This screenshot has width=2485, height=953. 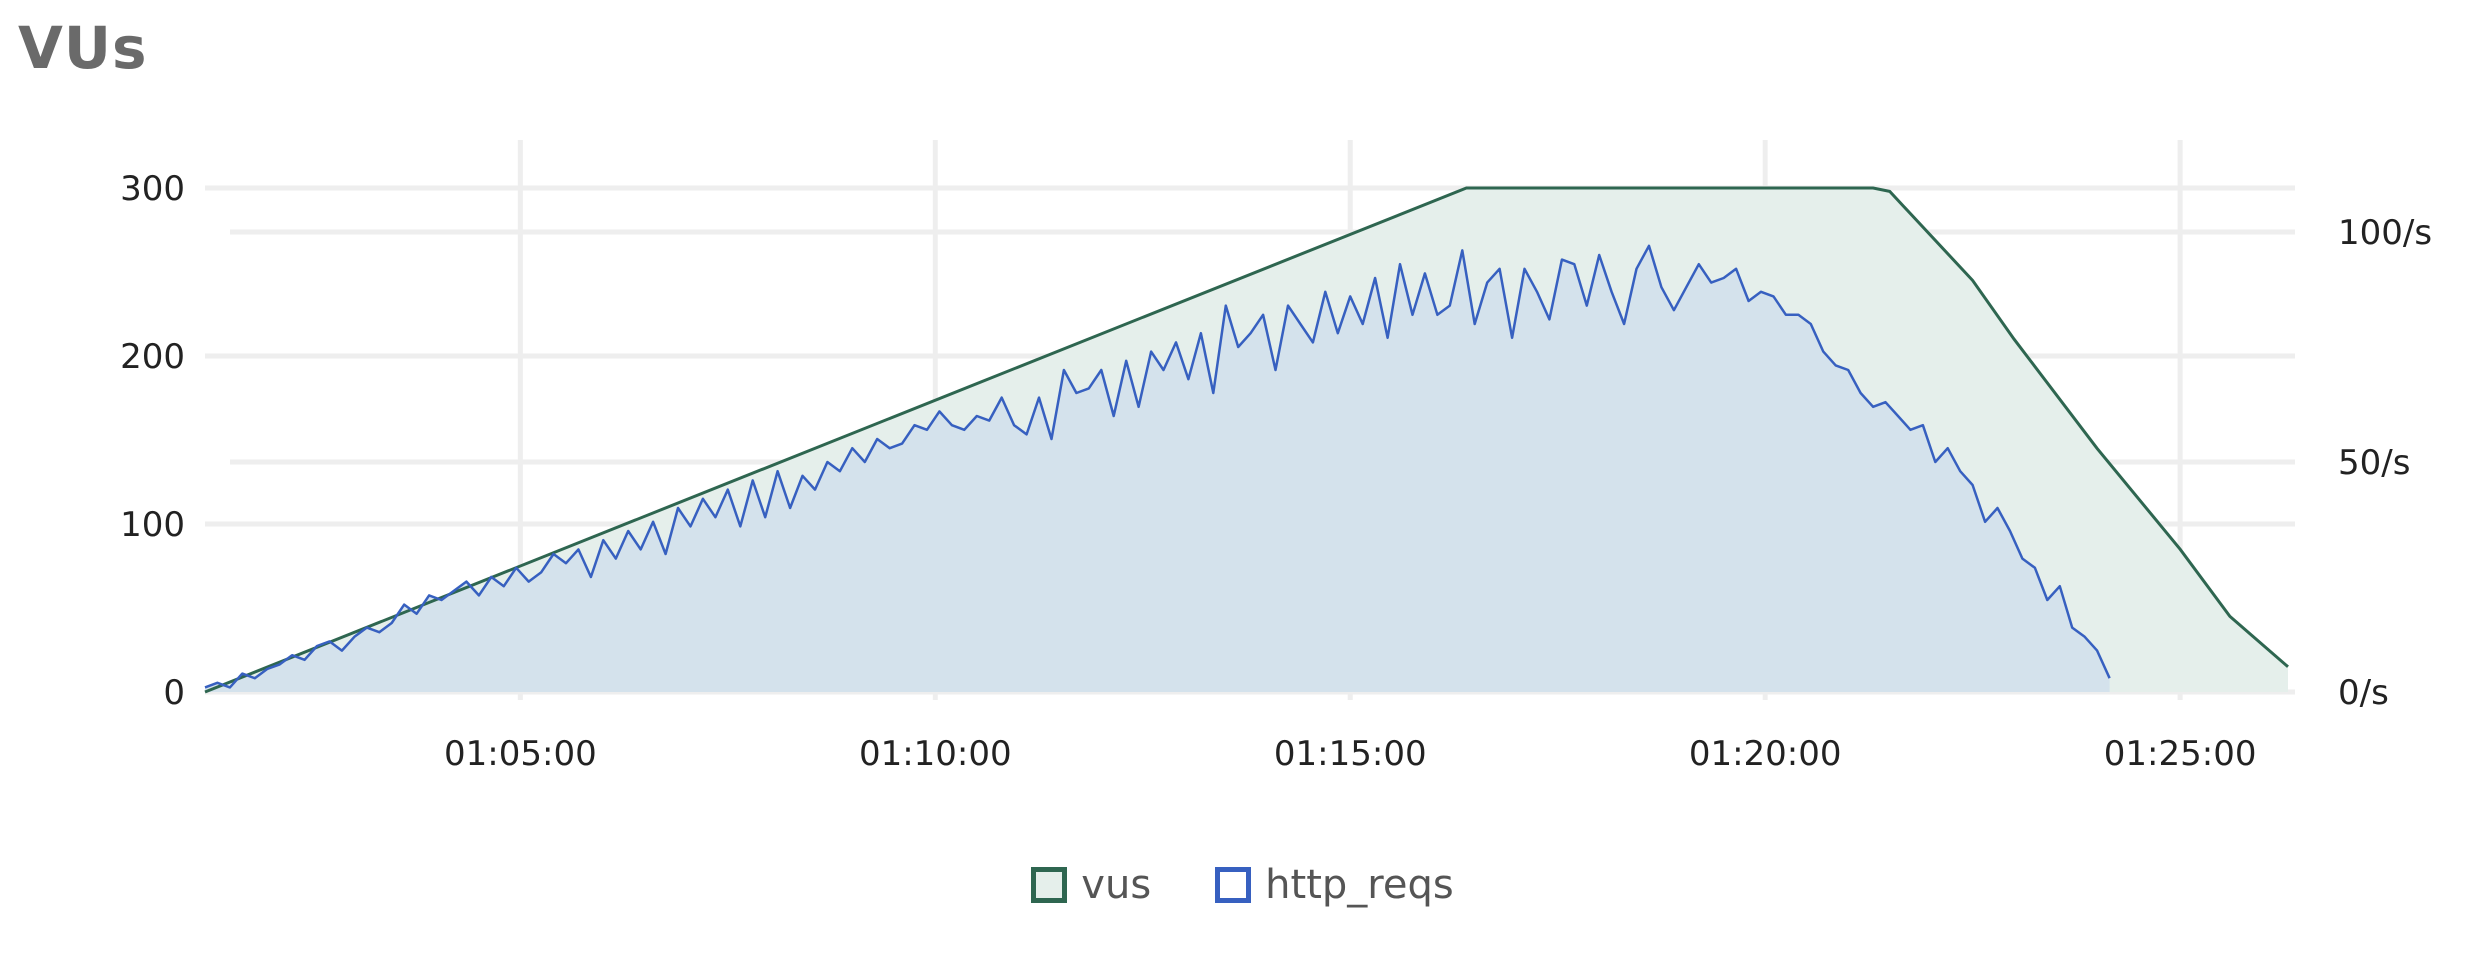 What do you see at coordinates (1233, 885) in the screenshot?
I see `http-reqs-swatch-icon` at bounding box center [1233, 885].